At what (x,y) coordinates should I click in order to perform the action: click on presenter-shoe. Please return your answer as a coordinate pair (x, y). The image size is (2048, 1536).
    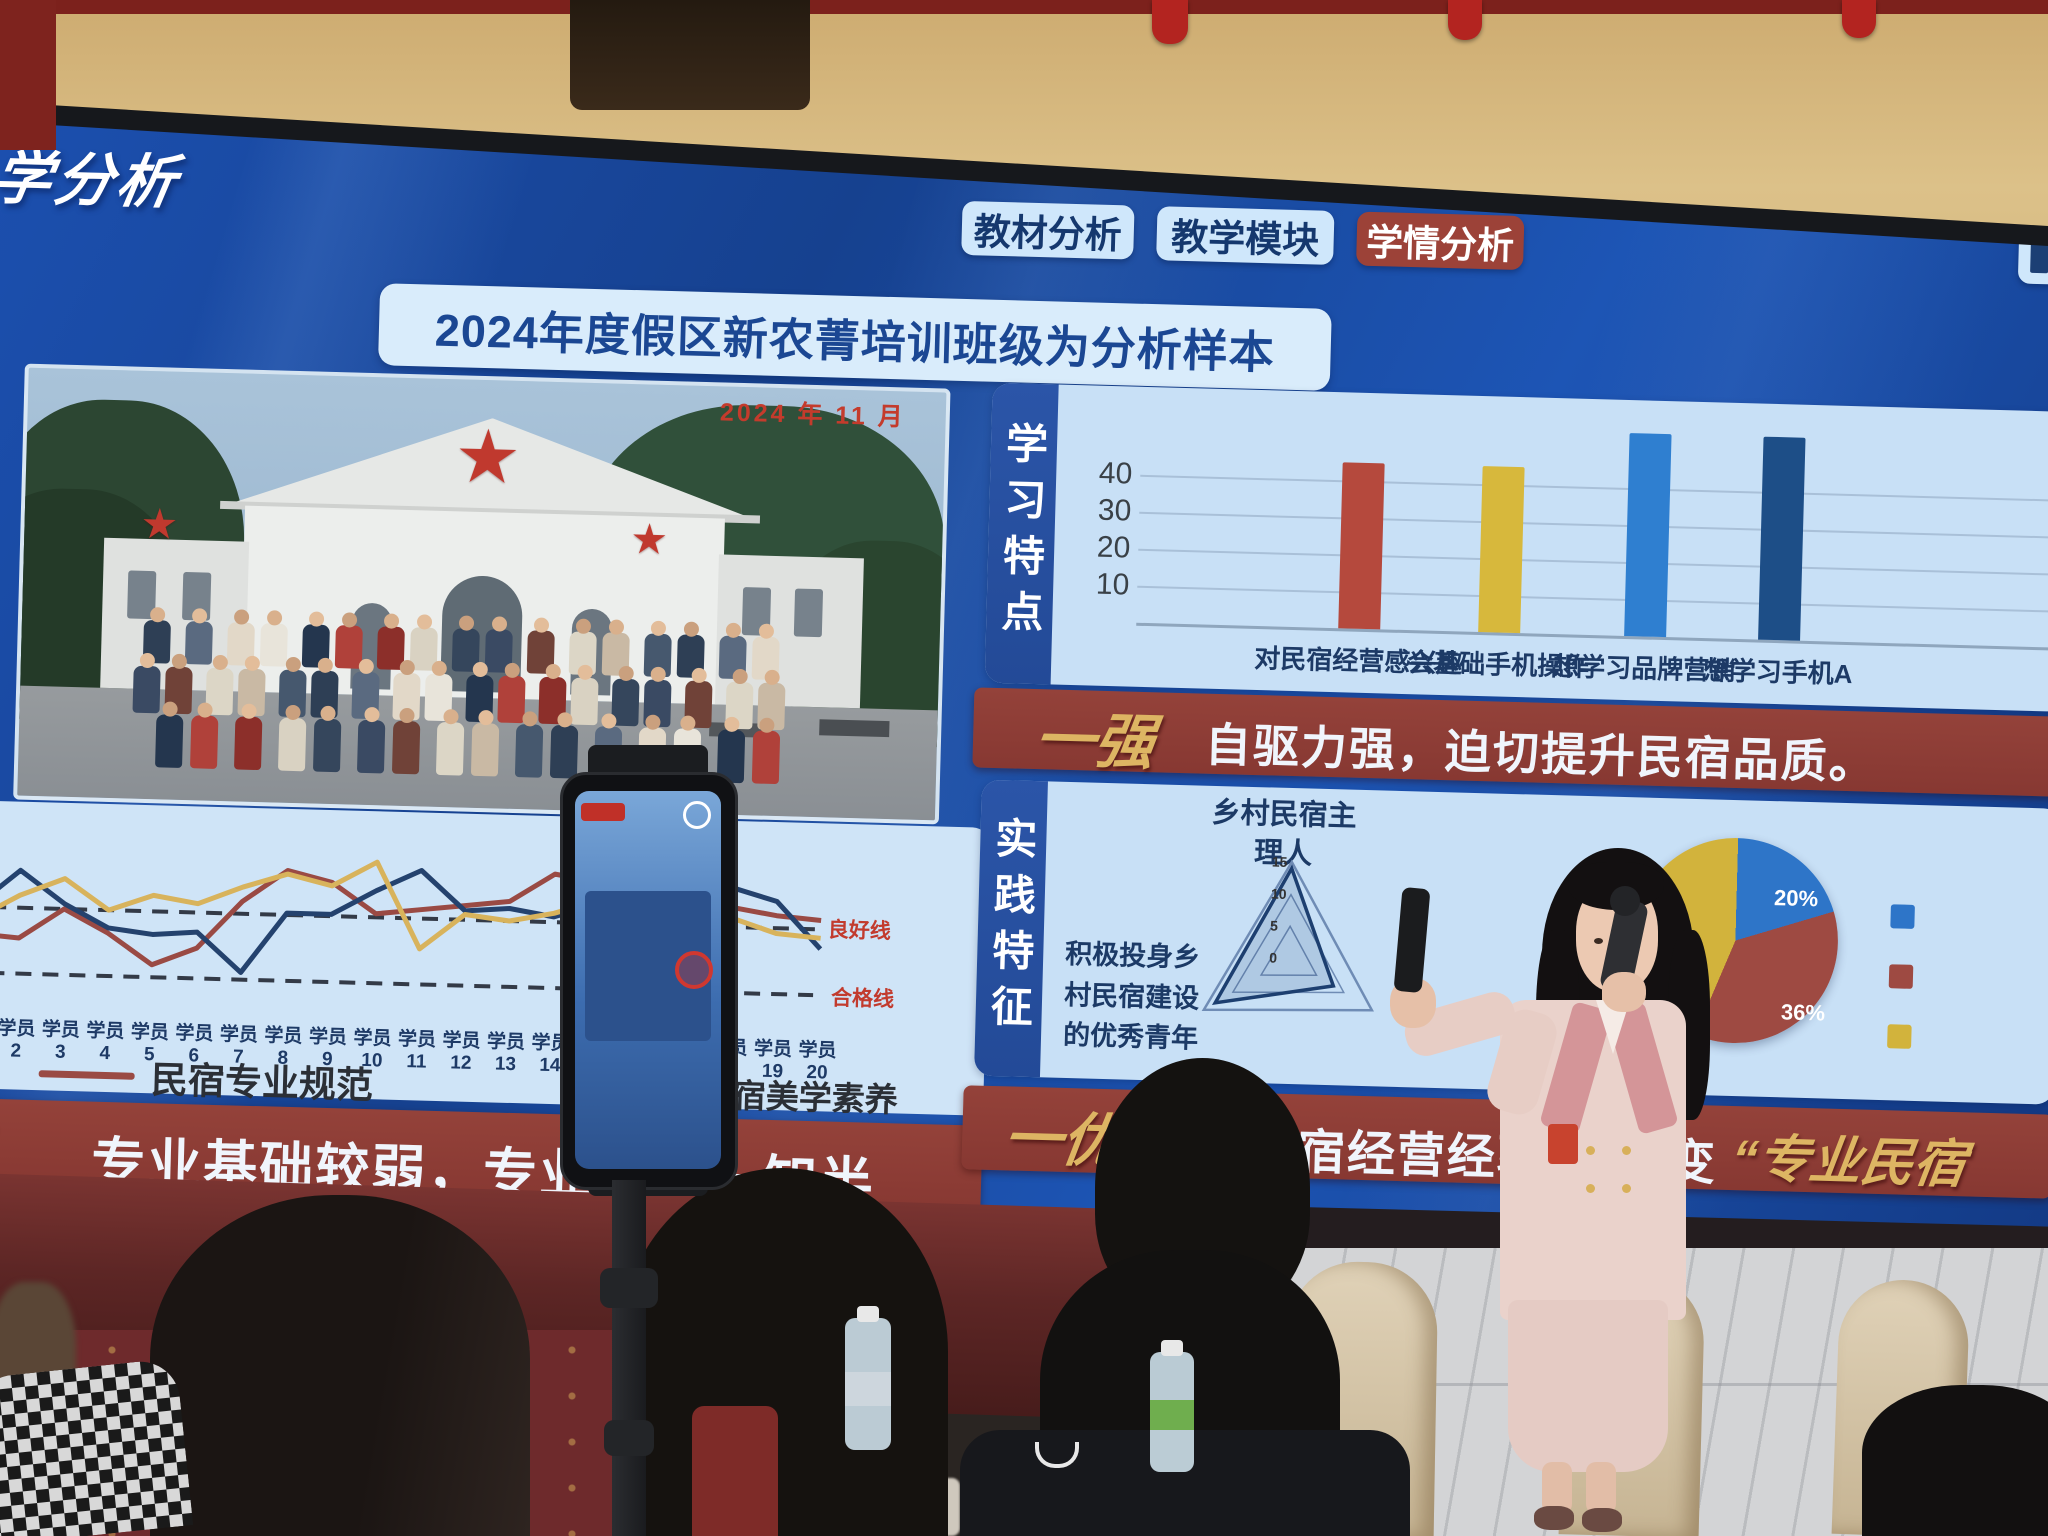
    Looking at the image, I should click on (1602, 1520).